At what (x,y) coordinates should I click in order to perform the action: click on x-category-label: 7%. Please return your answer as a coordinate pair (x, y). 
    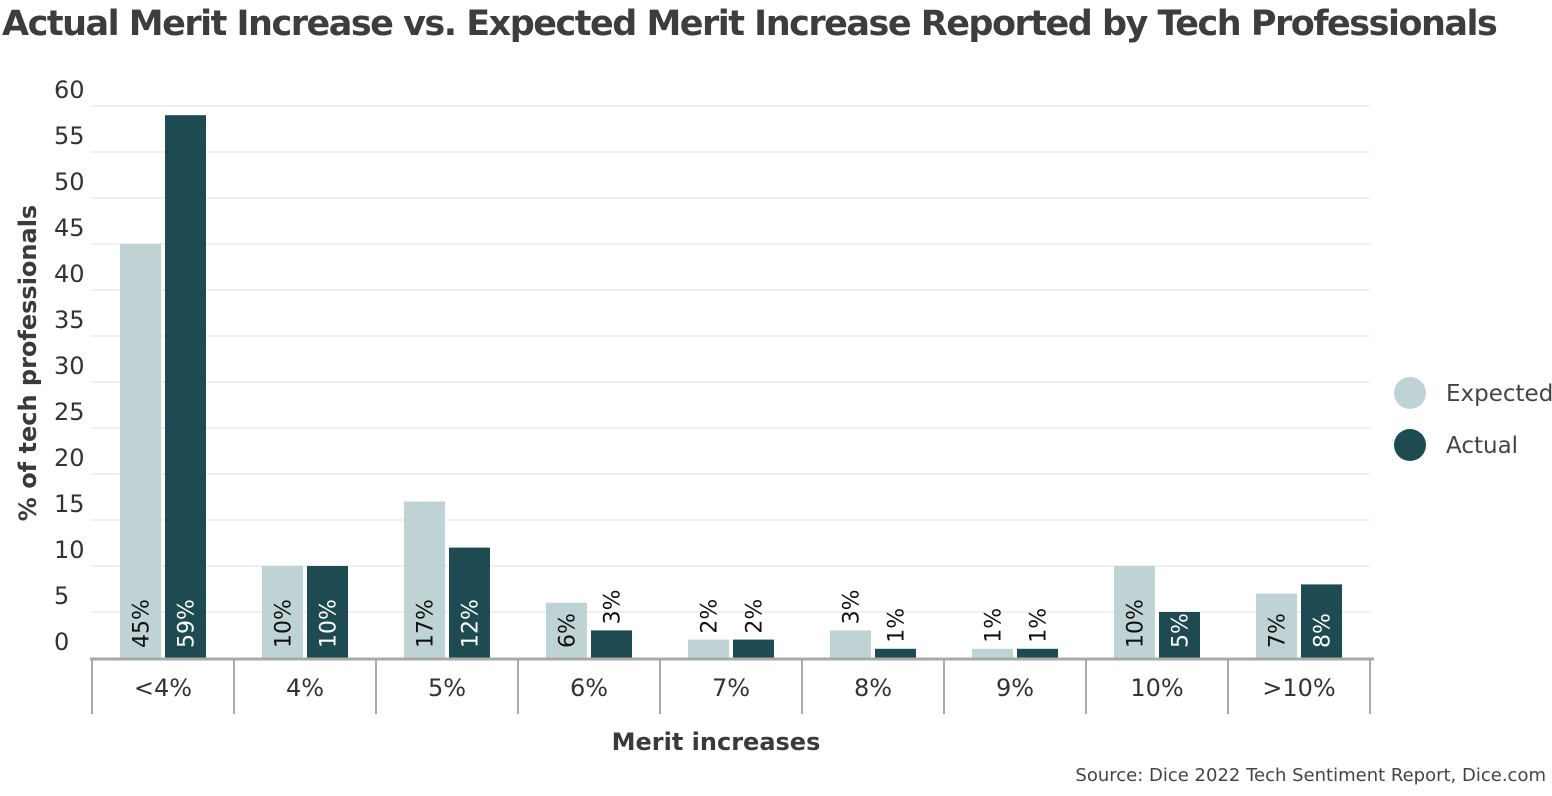
    Looking at the image, I should click on (731, 688).